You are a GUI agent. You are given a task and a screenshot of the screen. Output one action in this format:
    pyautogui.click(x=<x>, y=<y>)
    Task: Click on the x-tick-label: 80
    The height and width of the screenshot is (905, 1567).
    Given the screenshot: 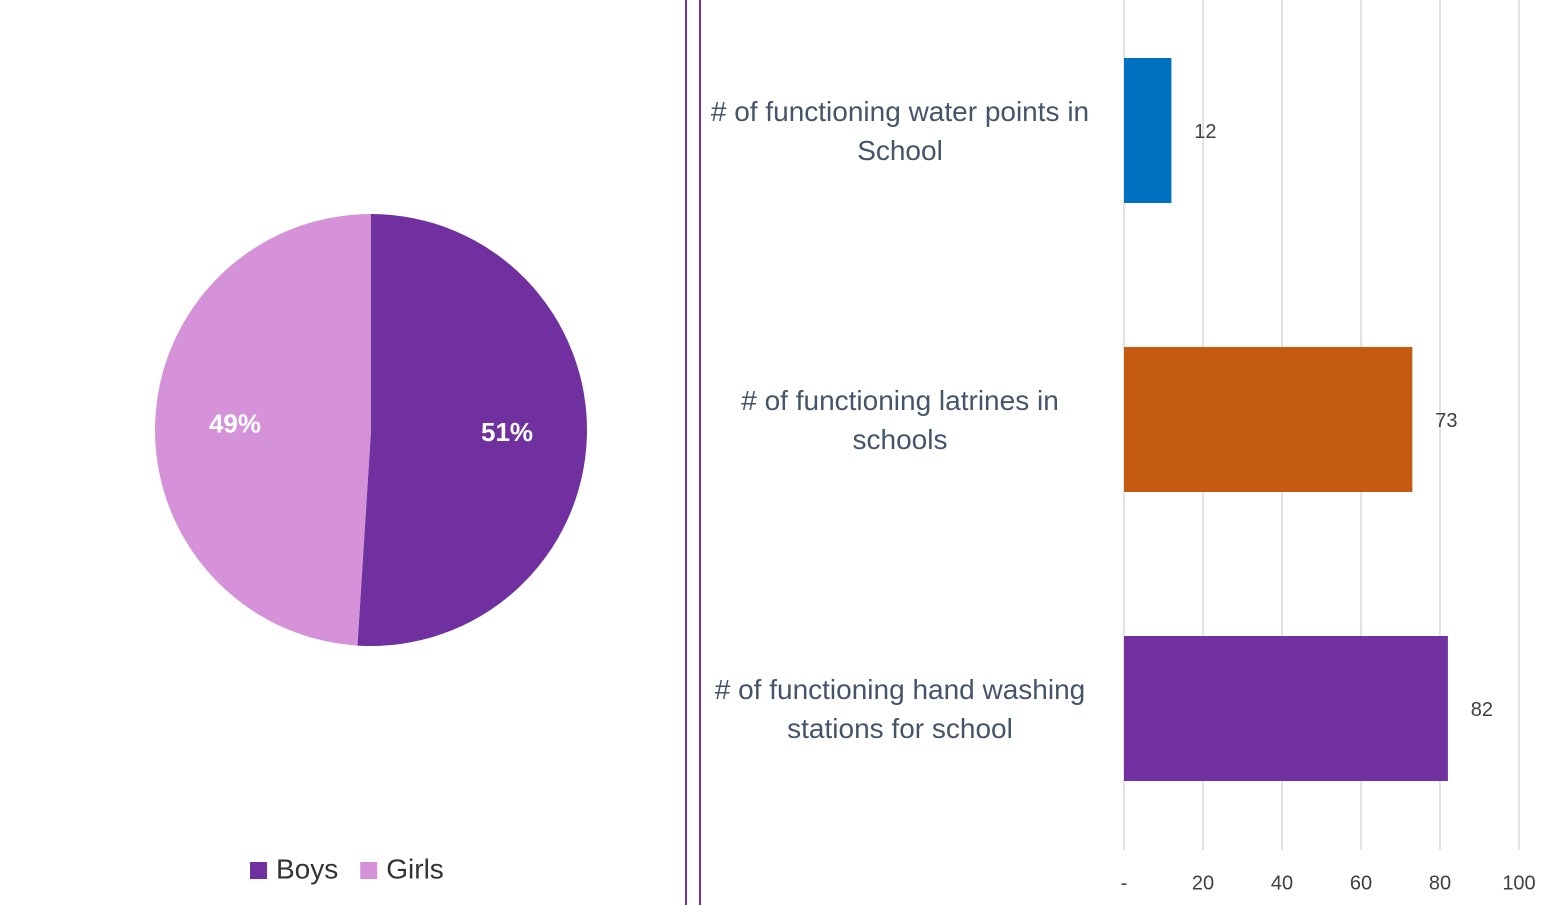 What is the action you would take?
    pyautogui.click(x=1440, y=883)
    